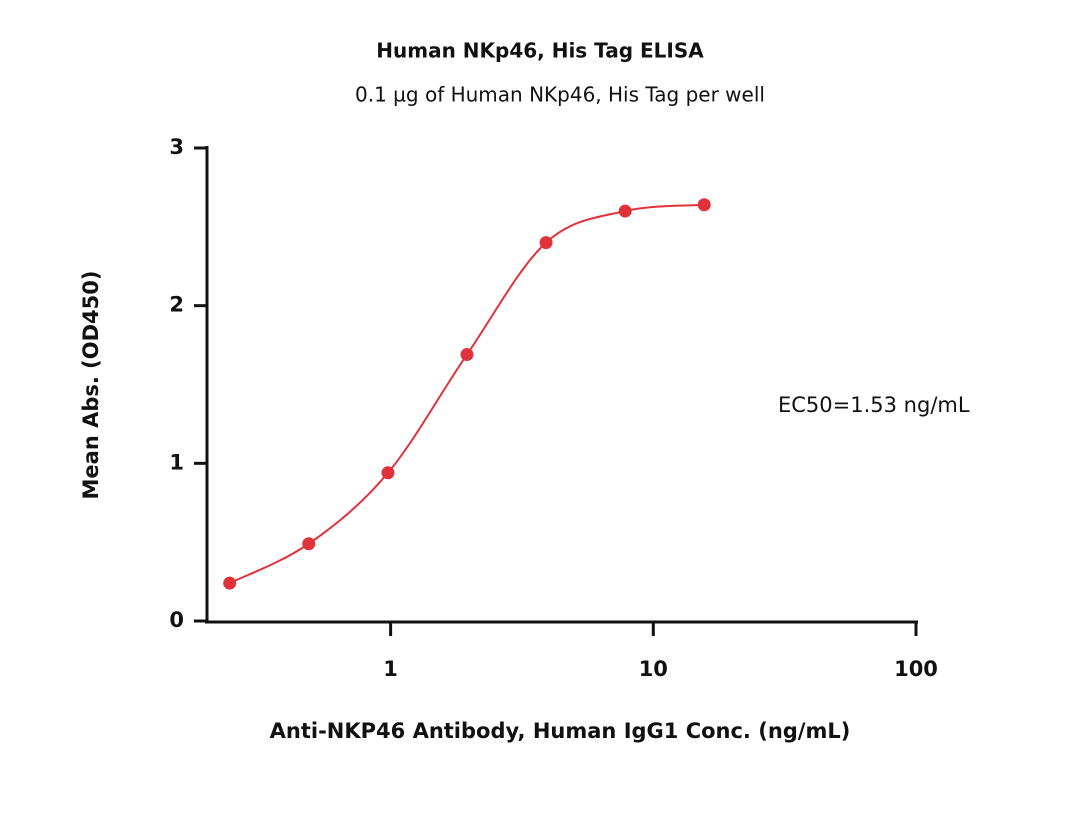  What do you see at coordinates (176, 147) in the screenshot?
I see `y-tick-label: 3` at bounding box center [176, 147].